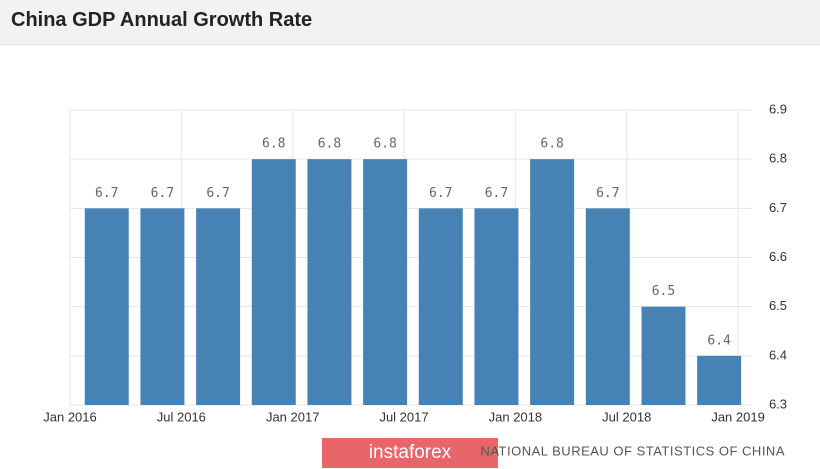 The width and height of the screenshot is (820, 469). Describe the element at coordinates (162, 20) in the screenshot. I see `chart-title: China GDP Annual Growth Rate` at that location.